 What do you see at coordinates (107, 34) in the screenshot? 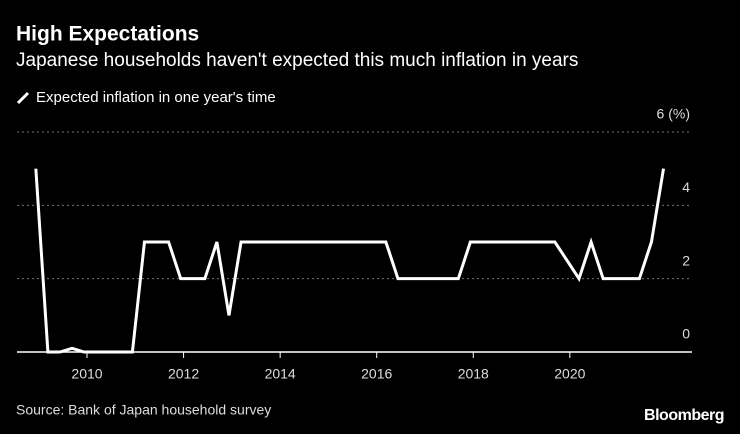
I see `chart-title: High Expectations` at bounding box center [107, 34].